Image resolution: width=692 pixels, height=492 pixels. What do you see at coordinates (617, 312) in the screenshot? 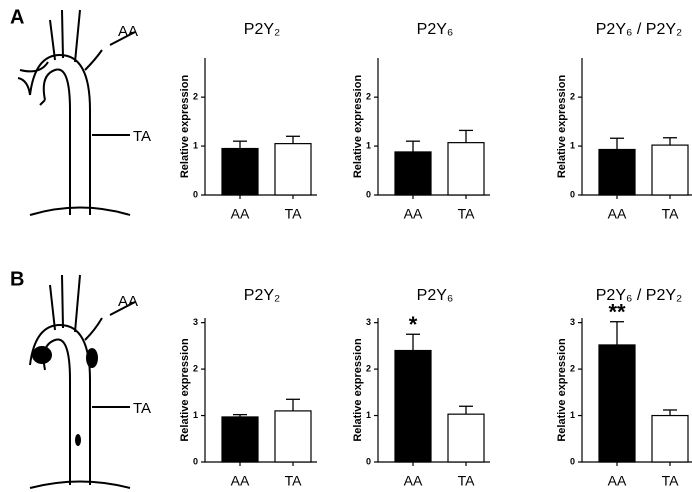
I see `significance-label: **` at bounding box center [617, 312].